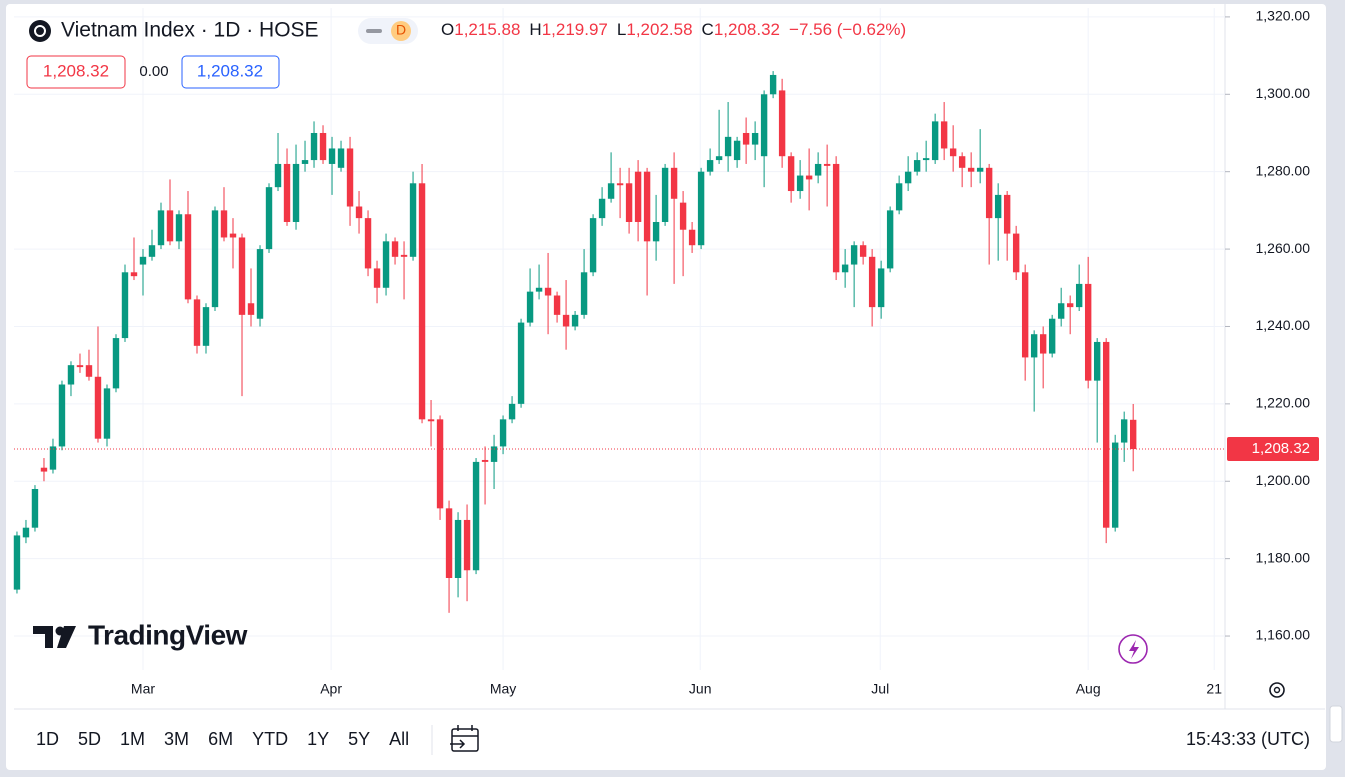  What do you see at coordinates (47, 739) in the screenshot?
I see `range-button: 1D` at bounding box center [47, 739].